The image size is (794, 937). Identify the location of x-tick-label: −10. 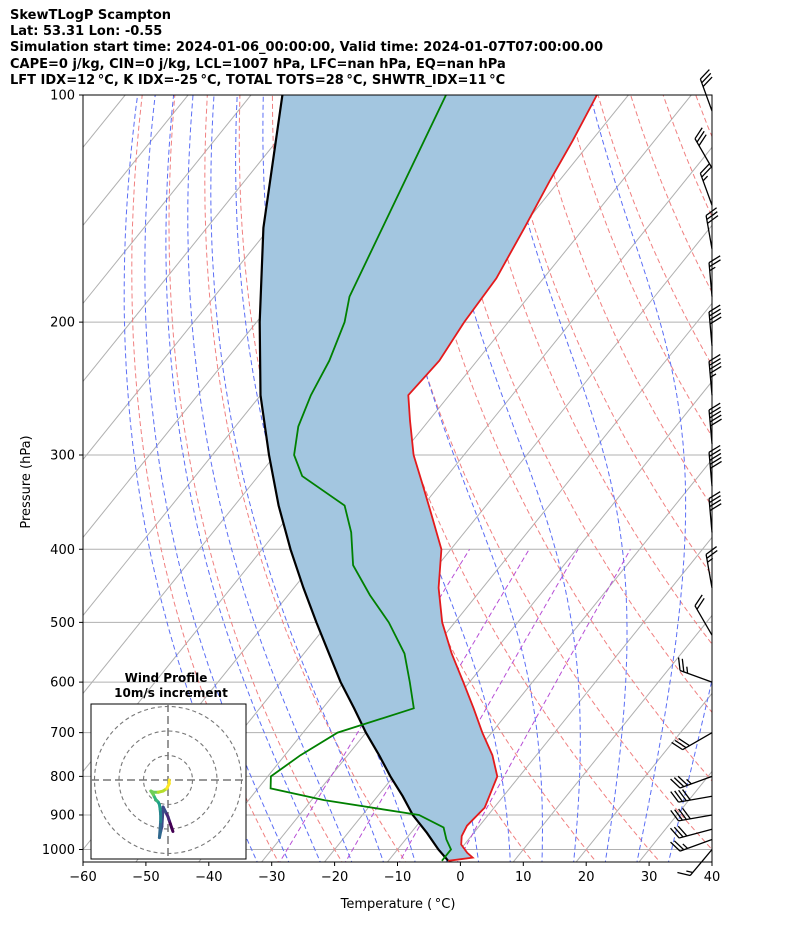
(397, 877).